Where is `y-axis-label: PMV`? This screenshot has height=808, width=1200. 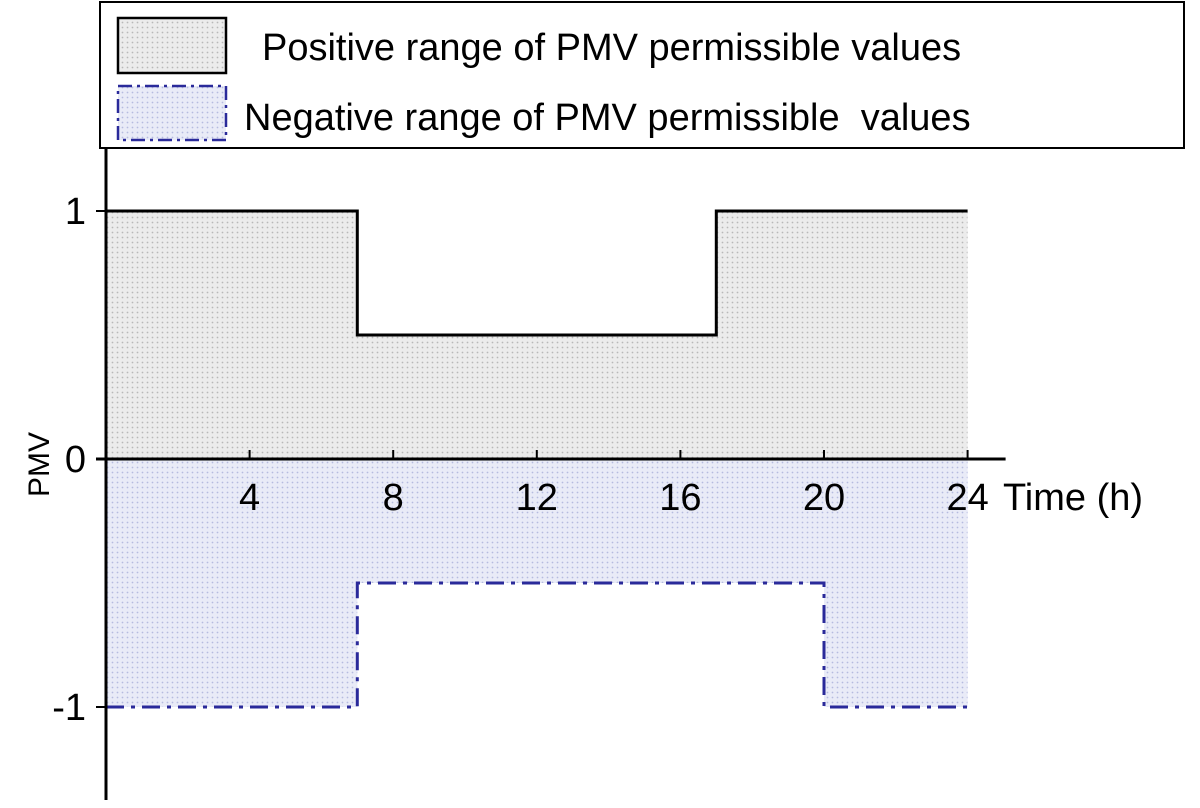
y-axis-label: PMV is located at coordinates (39, 464).